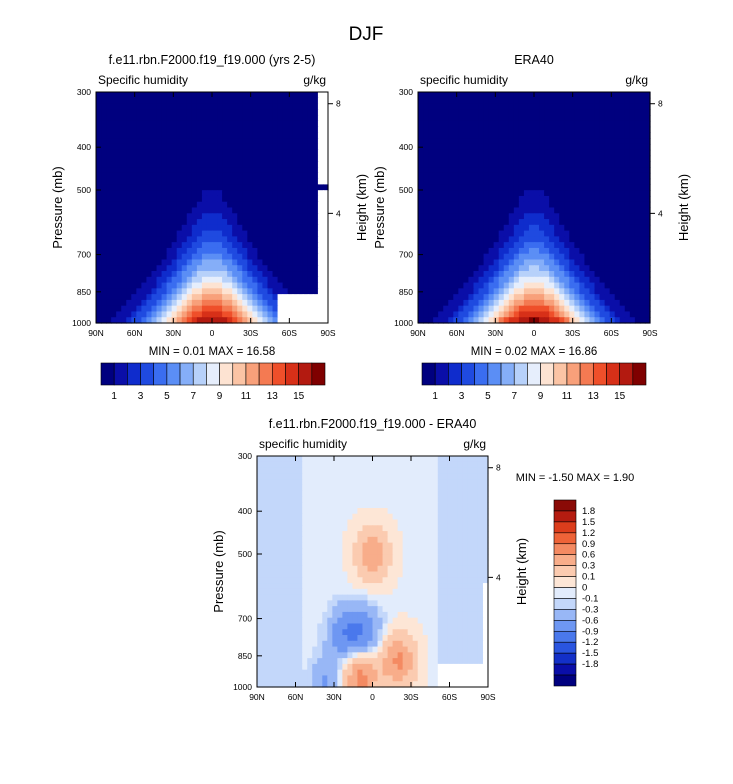  I want to click on panel-title: ERA40, so click(534, 60).